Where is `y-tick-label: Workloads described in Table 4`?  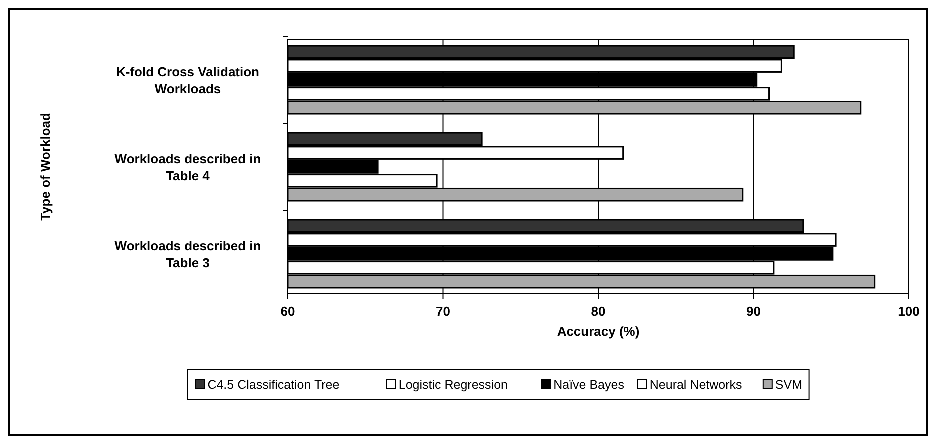
y-tick-label: Workloads described in Table 4 is located at coordinates (188, 168).